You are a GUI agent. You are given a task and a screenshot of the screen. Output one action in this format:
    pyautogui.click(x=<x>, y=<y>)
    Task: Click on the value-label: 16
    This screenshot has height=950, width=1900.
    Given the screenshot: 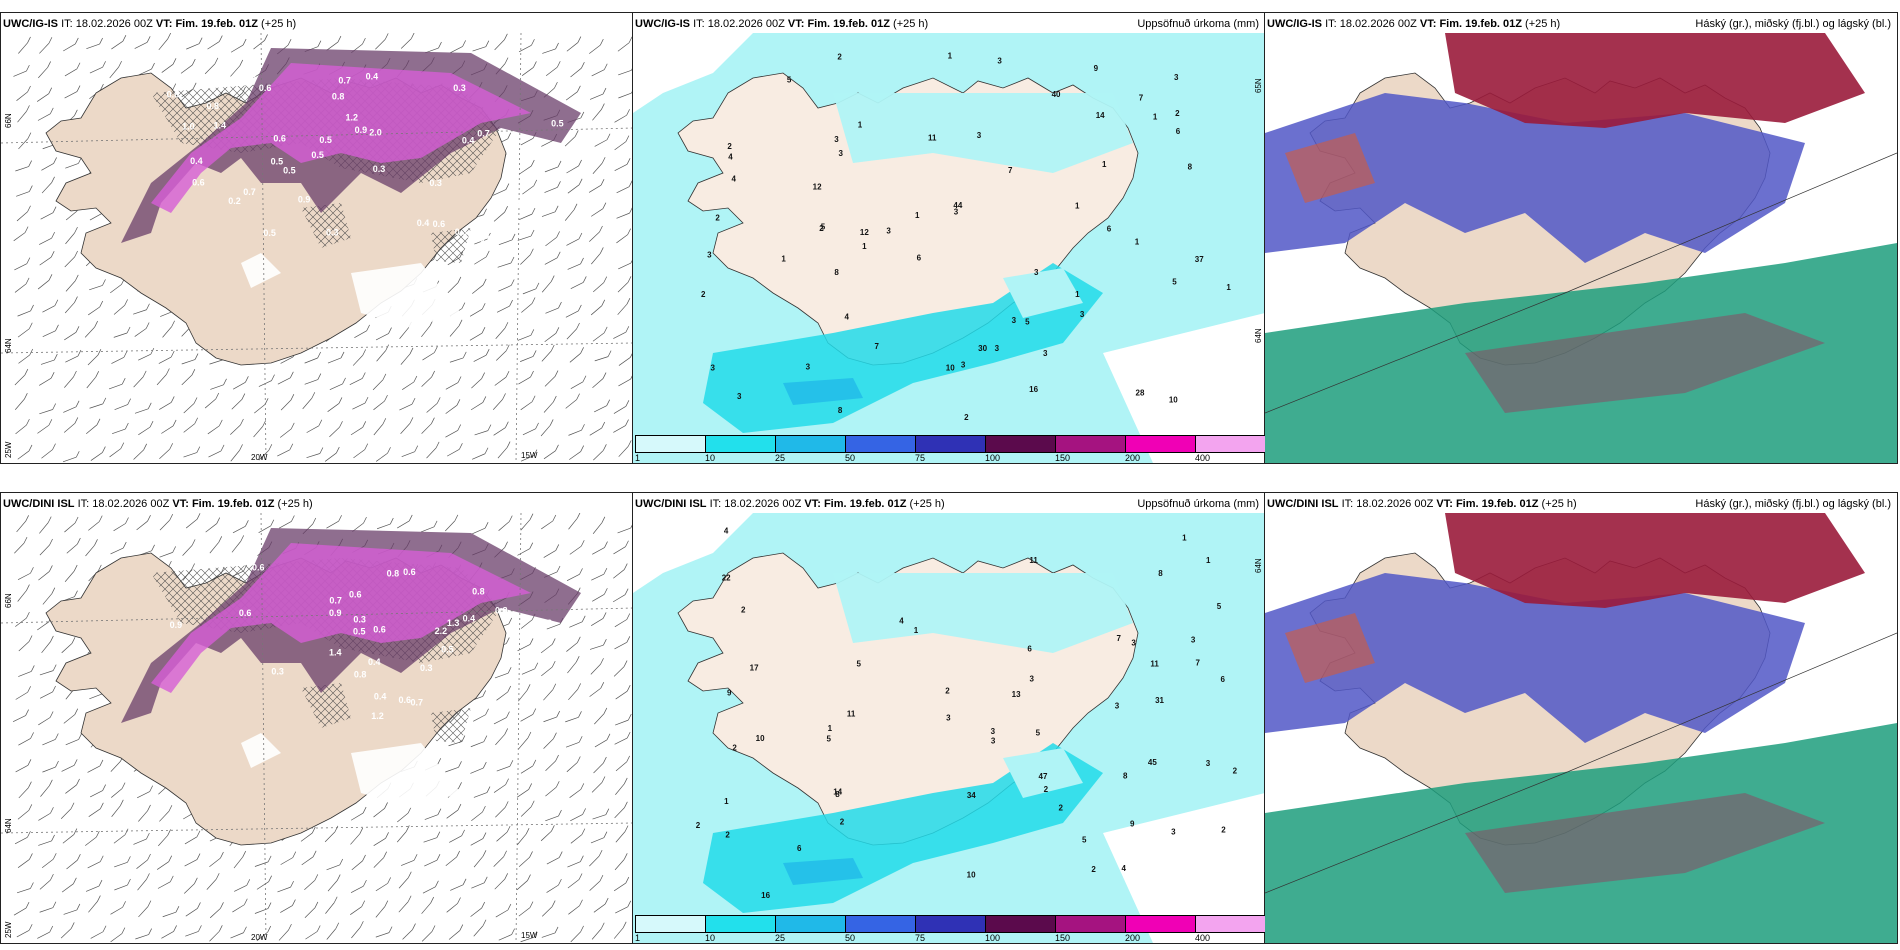 What is the action you would take?
    pyautogui.click(x=765, y=895)
    